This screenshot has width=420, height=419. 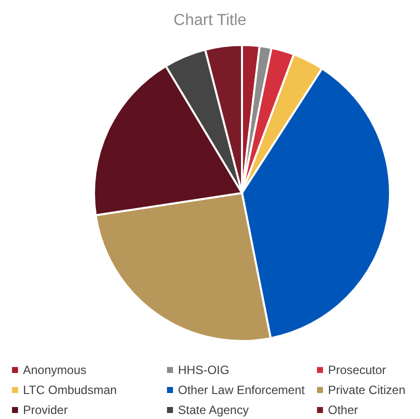 I want to click on legend-label: HHS-OIG, so click(x=203, y=370).